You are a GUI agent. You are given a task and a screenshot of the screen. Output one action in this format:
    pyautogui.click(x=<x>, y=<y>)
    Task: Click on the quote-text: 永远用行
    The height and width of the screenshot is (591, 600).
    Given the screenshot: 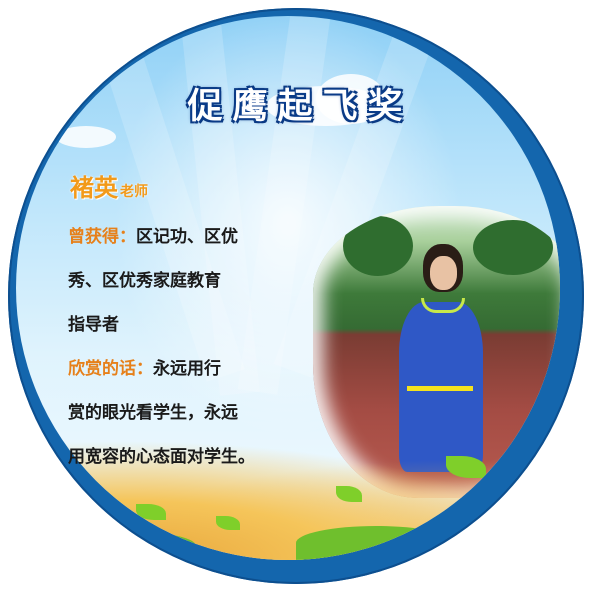 What is the action you would take?
    pyautogui.click(x=187, y=369)
    